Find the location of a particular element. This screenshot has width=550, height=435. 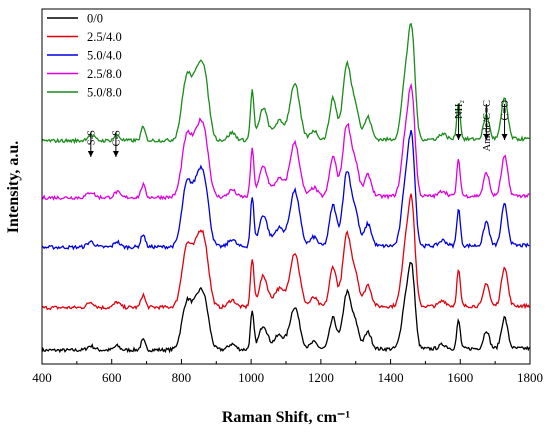

annotation-label-0: S-S is located at coordinates (91, 137).